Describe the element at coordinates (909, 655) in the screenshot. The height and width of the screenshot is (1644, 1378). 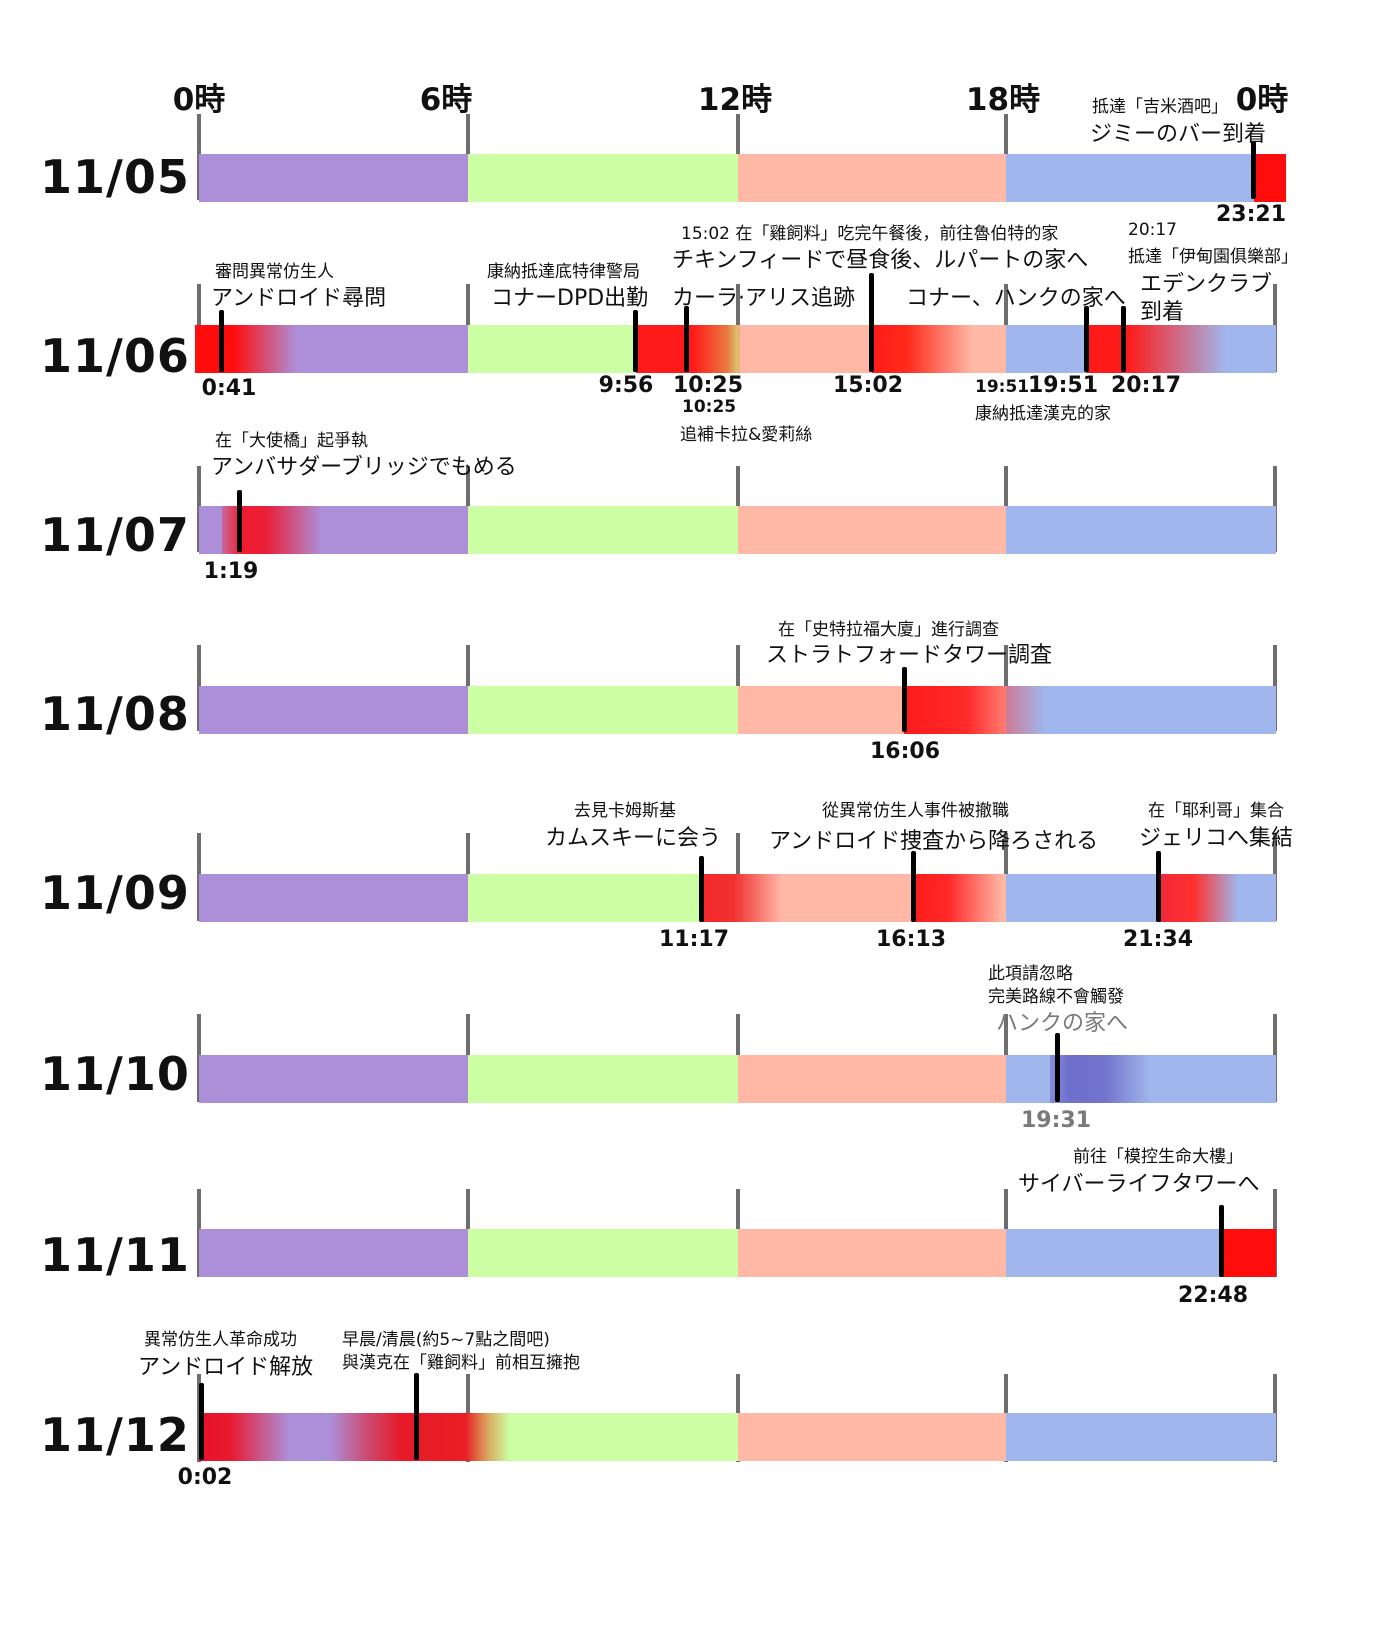
I see `event-description-ja: ストラトフォードタワー調査` at that location.